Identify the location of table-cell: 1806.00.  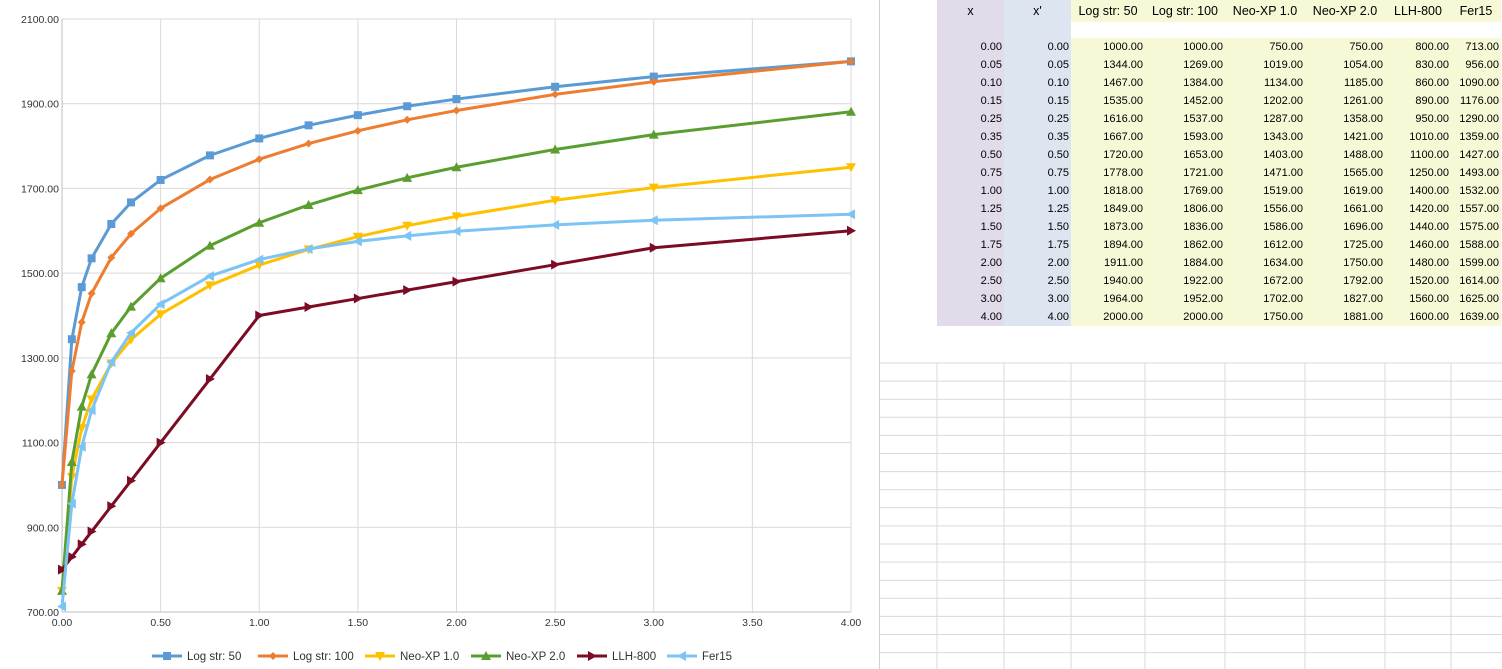
(1185, 209).